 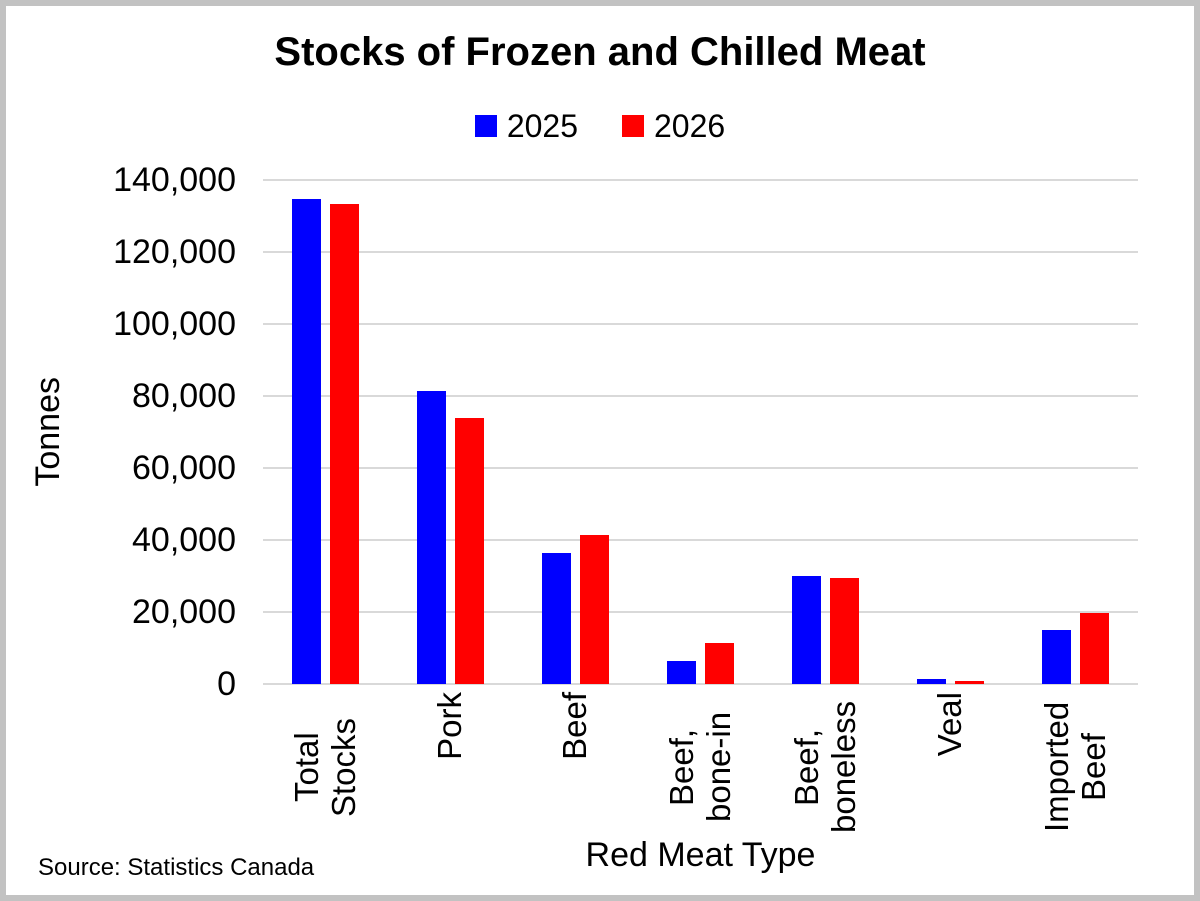 I want to click on category-group-veal, so click(x=950, y=432).